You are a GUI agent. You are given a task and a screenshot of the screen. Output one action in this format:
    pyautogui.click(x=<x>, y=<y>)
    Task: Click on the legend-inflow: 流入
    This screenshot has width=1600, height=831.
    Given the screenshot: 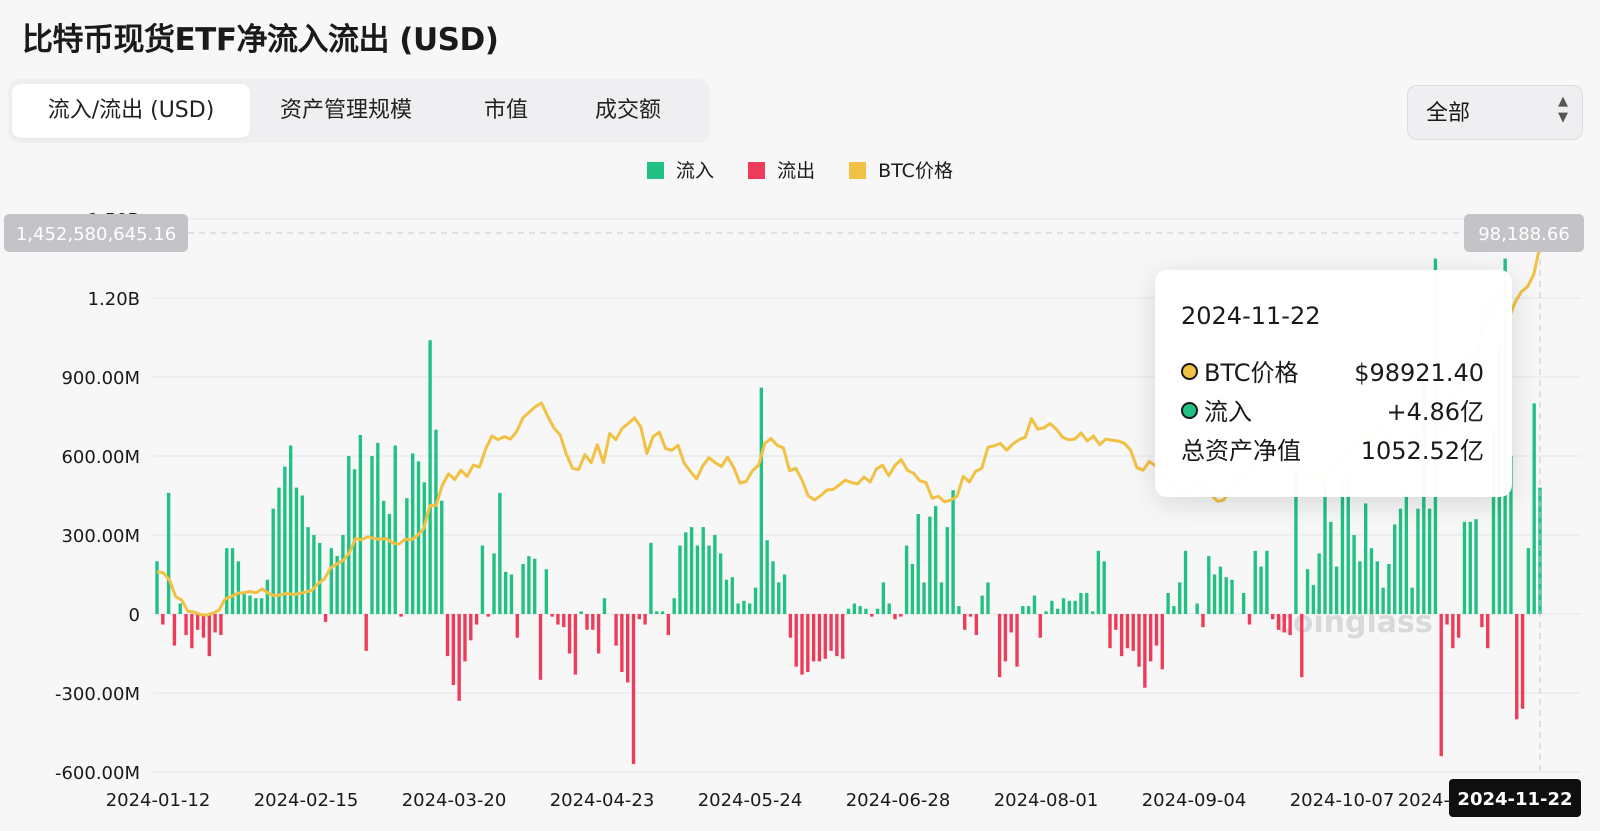 What is the action you would take?
    pyautogui.click(x=680, y=169)
    